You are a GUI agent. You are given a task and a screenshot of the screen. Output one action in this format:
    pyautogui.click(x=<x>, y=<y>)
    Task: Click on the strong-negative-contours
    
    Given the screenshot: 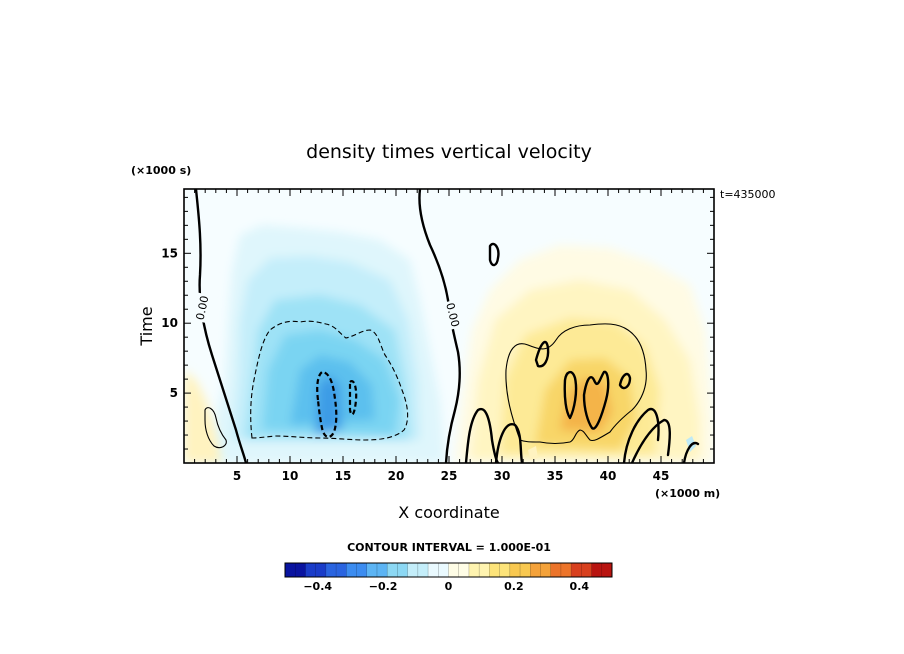 What is the action you would take?
    pyautogui.click(x=337, y=404)
    